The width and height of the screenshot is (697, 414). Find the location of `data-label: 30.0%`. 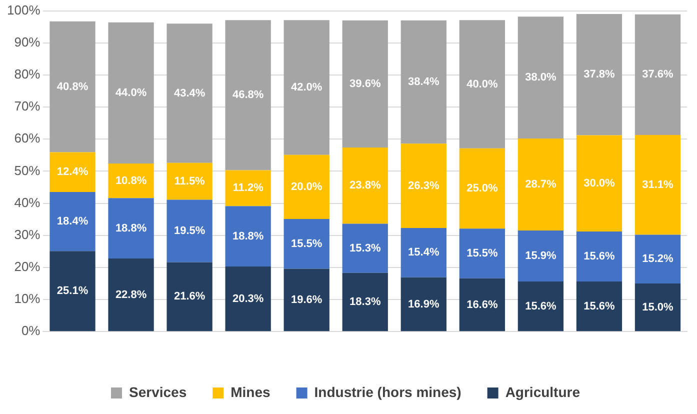

data-label: 30.0% is located at coordinates (600, 183).